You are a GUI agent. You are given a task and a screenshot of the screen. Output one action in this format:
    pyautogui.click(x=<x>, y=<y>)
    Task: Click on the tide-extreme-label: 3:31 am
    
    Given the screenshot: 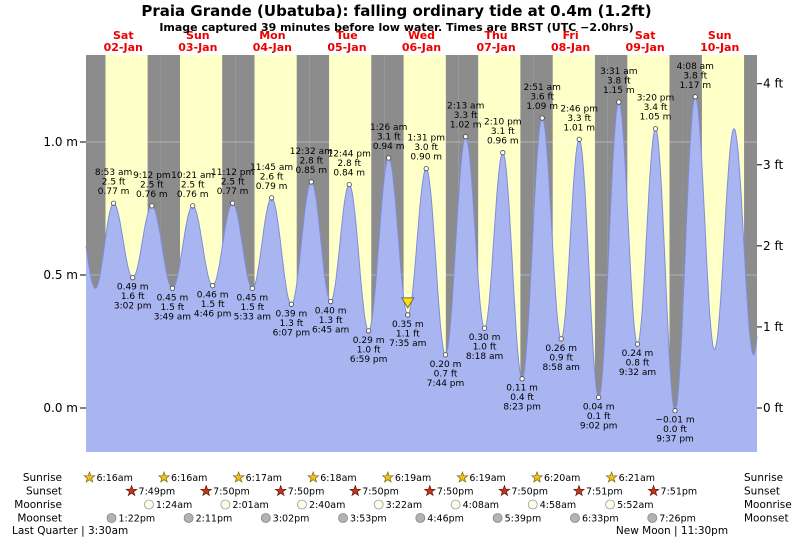 What is the action you would take?
    pyautogui.click(x=618, y=72)
    